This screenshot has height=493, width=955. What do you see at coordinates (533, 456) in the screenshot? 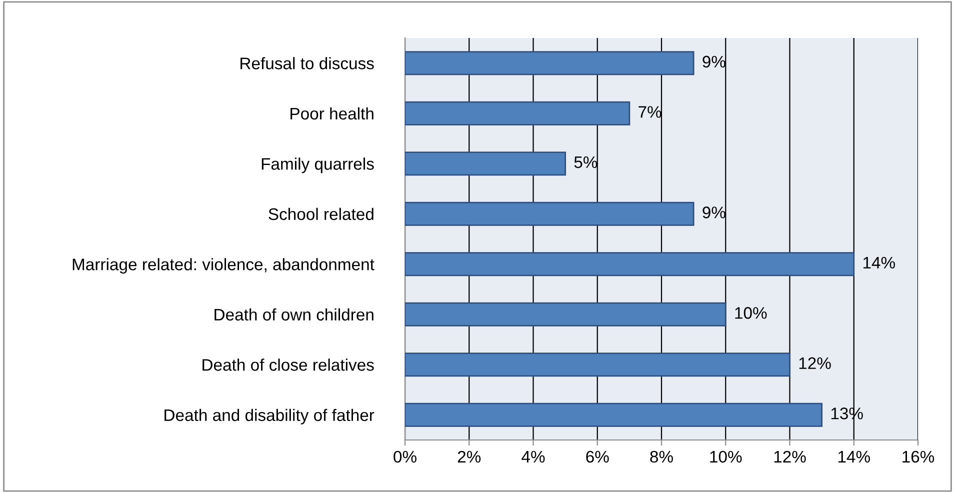
I see `x-tick-label: 4%` at bounding box center [533, 456].